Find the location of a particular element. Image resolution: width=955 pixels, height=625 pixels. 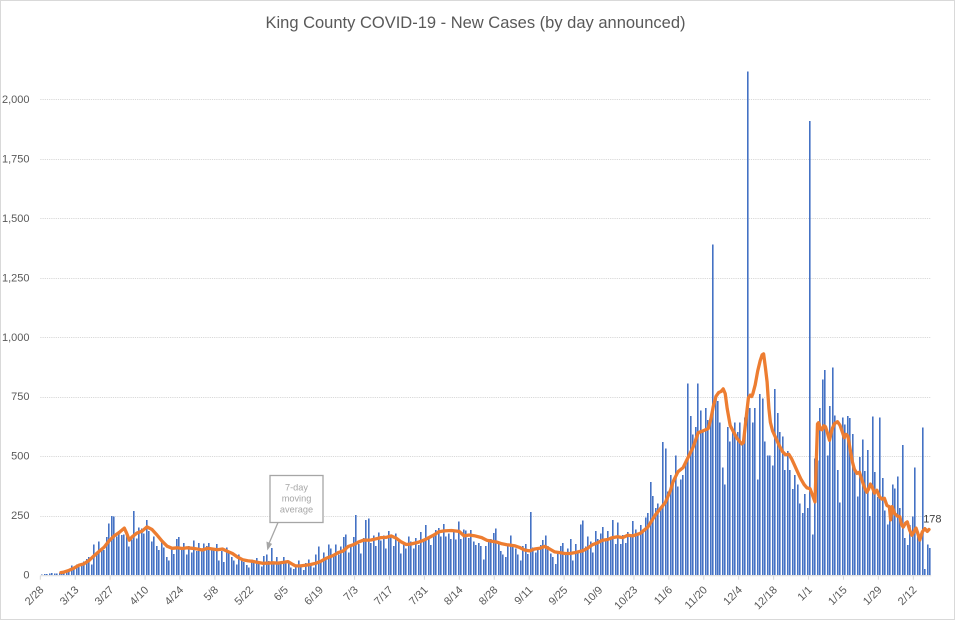

svg-text: 750 is located at coordinates (20, 397).